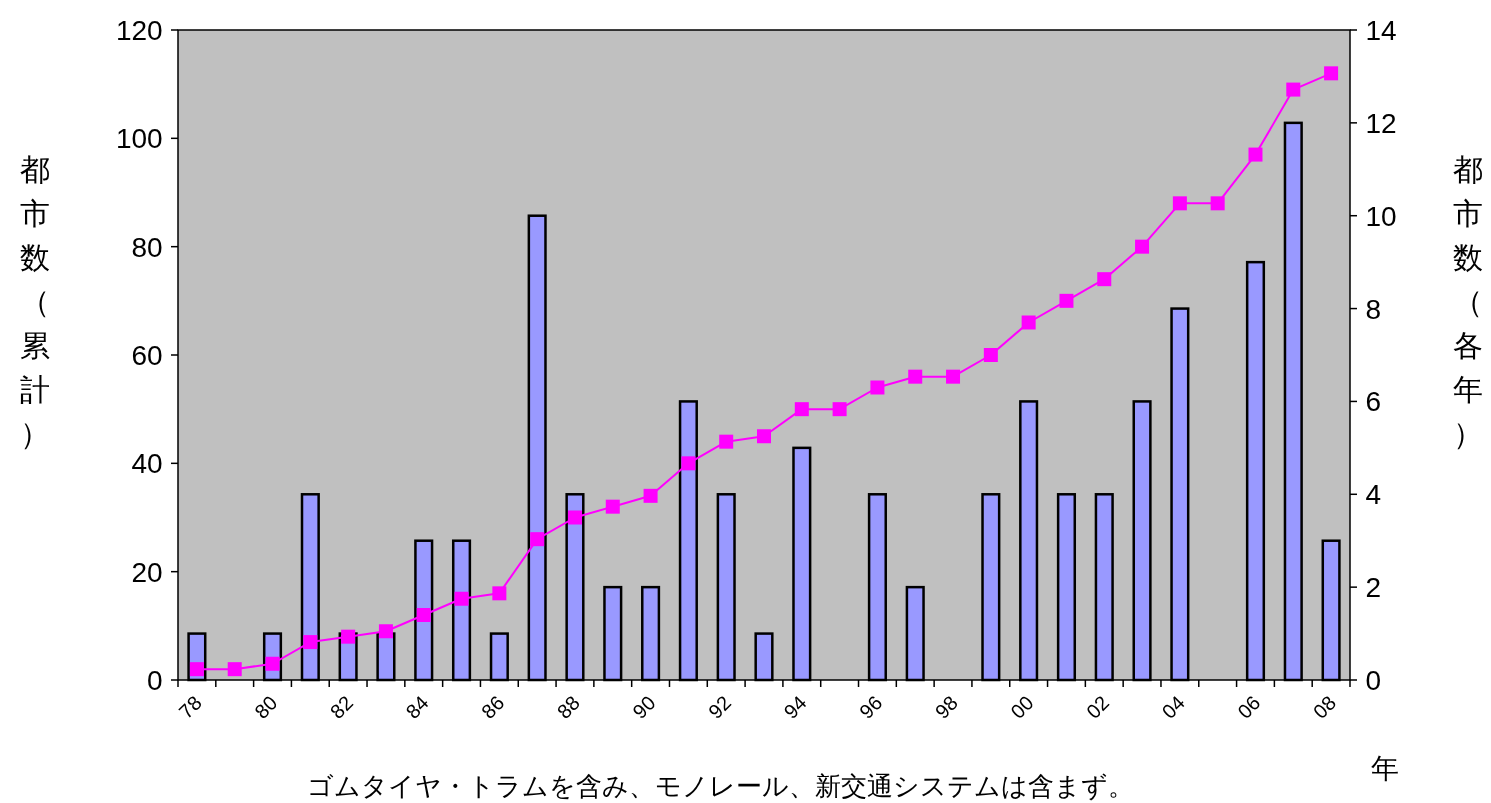  Describe the element at coordinates (139, 139) in the screenshot. I see `y-tick-label: 100` at that location.